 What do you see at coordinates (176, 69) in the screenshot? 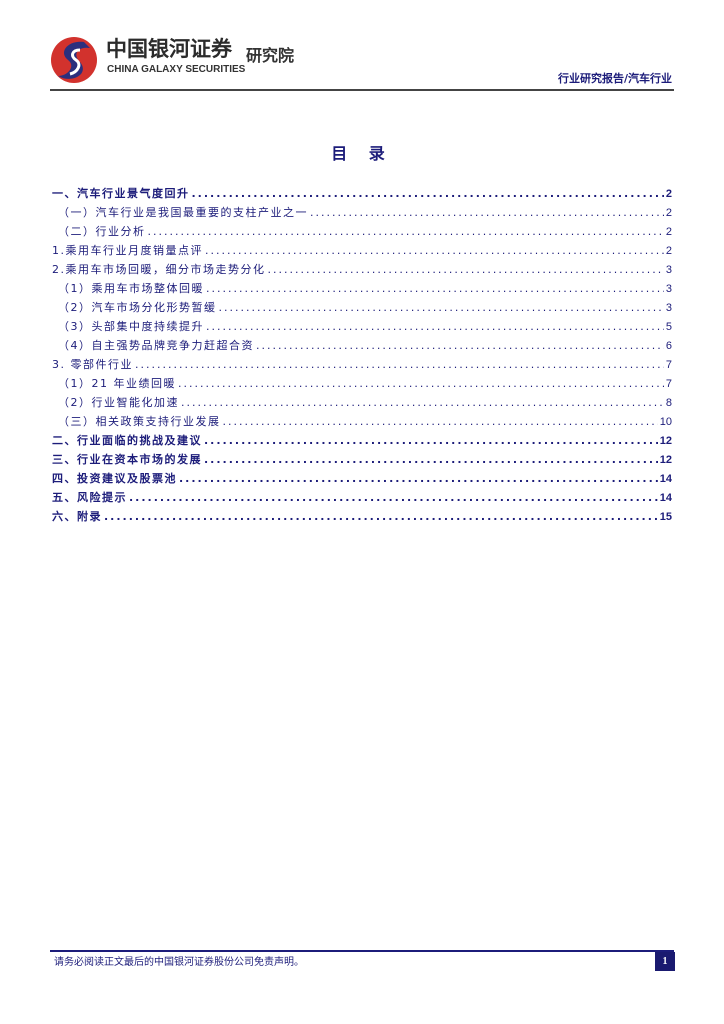
I see `logo-english-name: CHINA GALAXY SECURITIES` at bounding box center [176, 69].